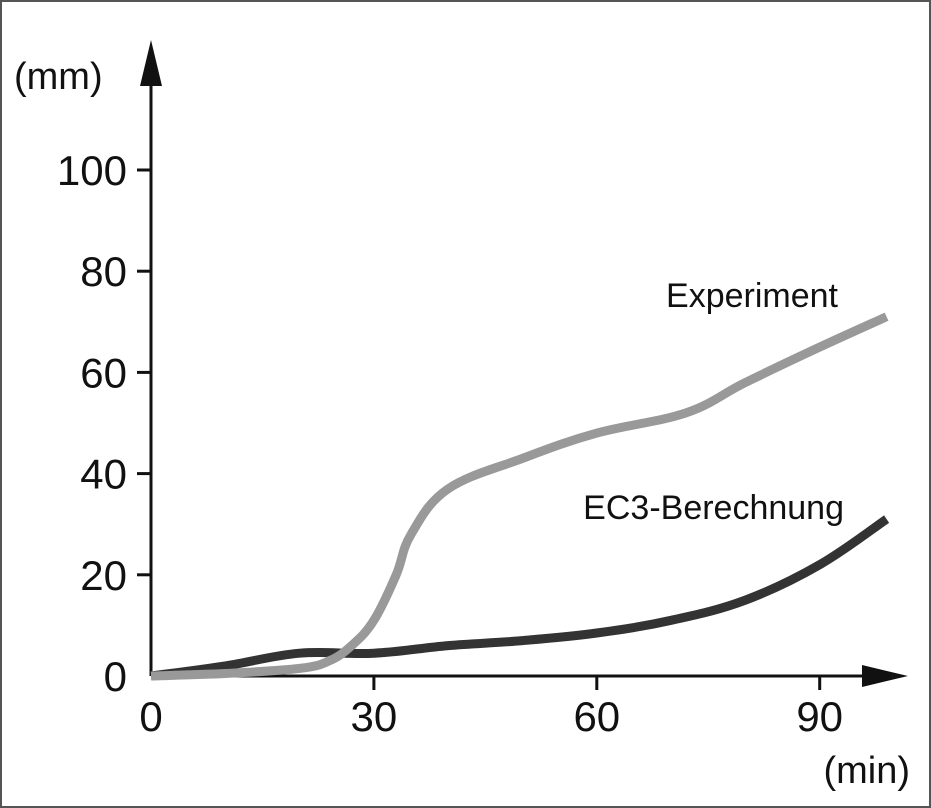  I want to click on series-label-experiment: Experiment, so click(752, 296).